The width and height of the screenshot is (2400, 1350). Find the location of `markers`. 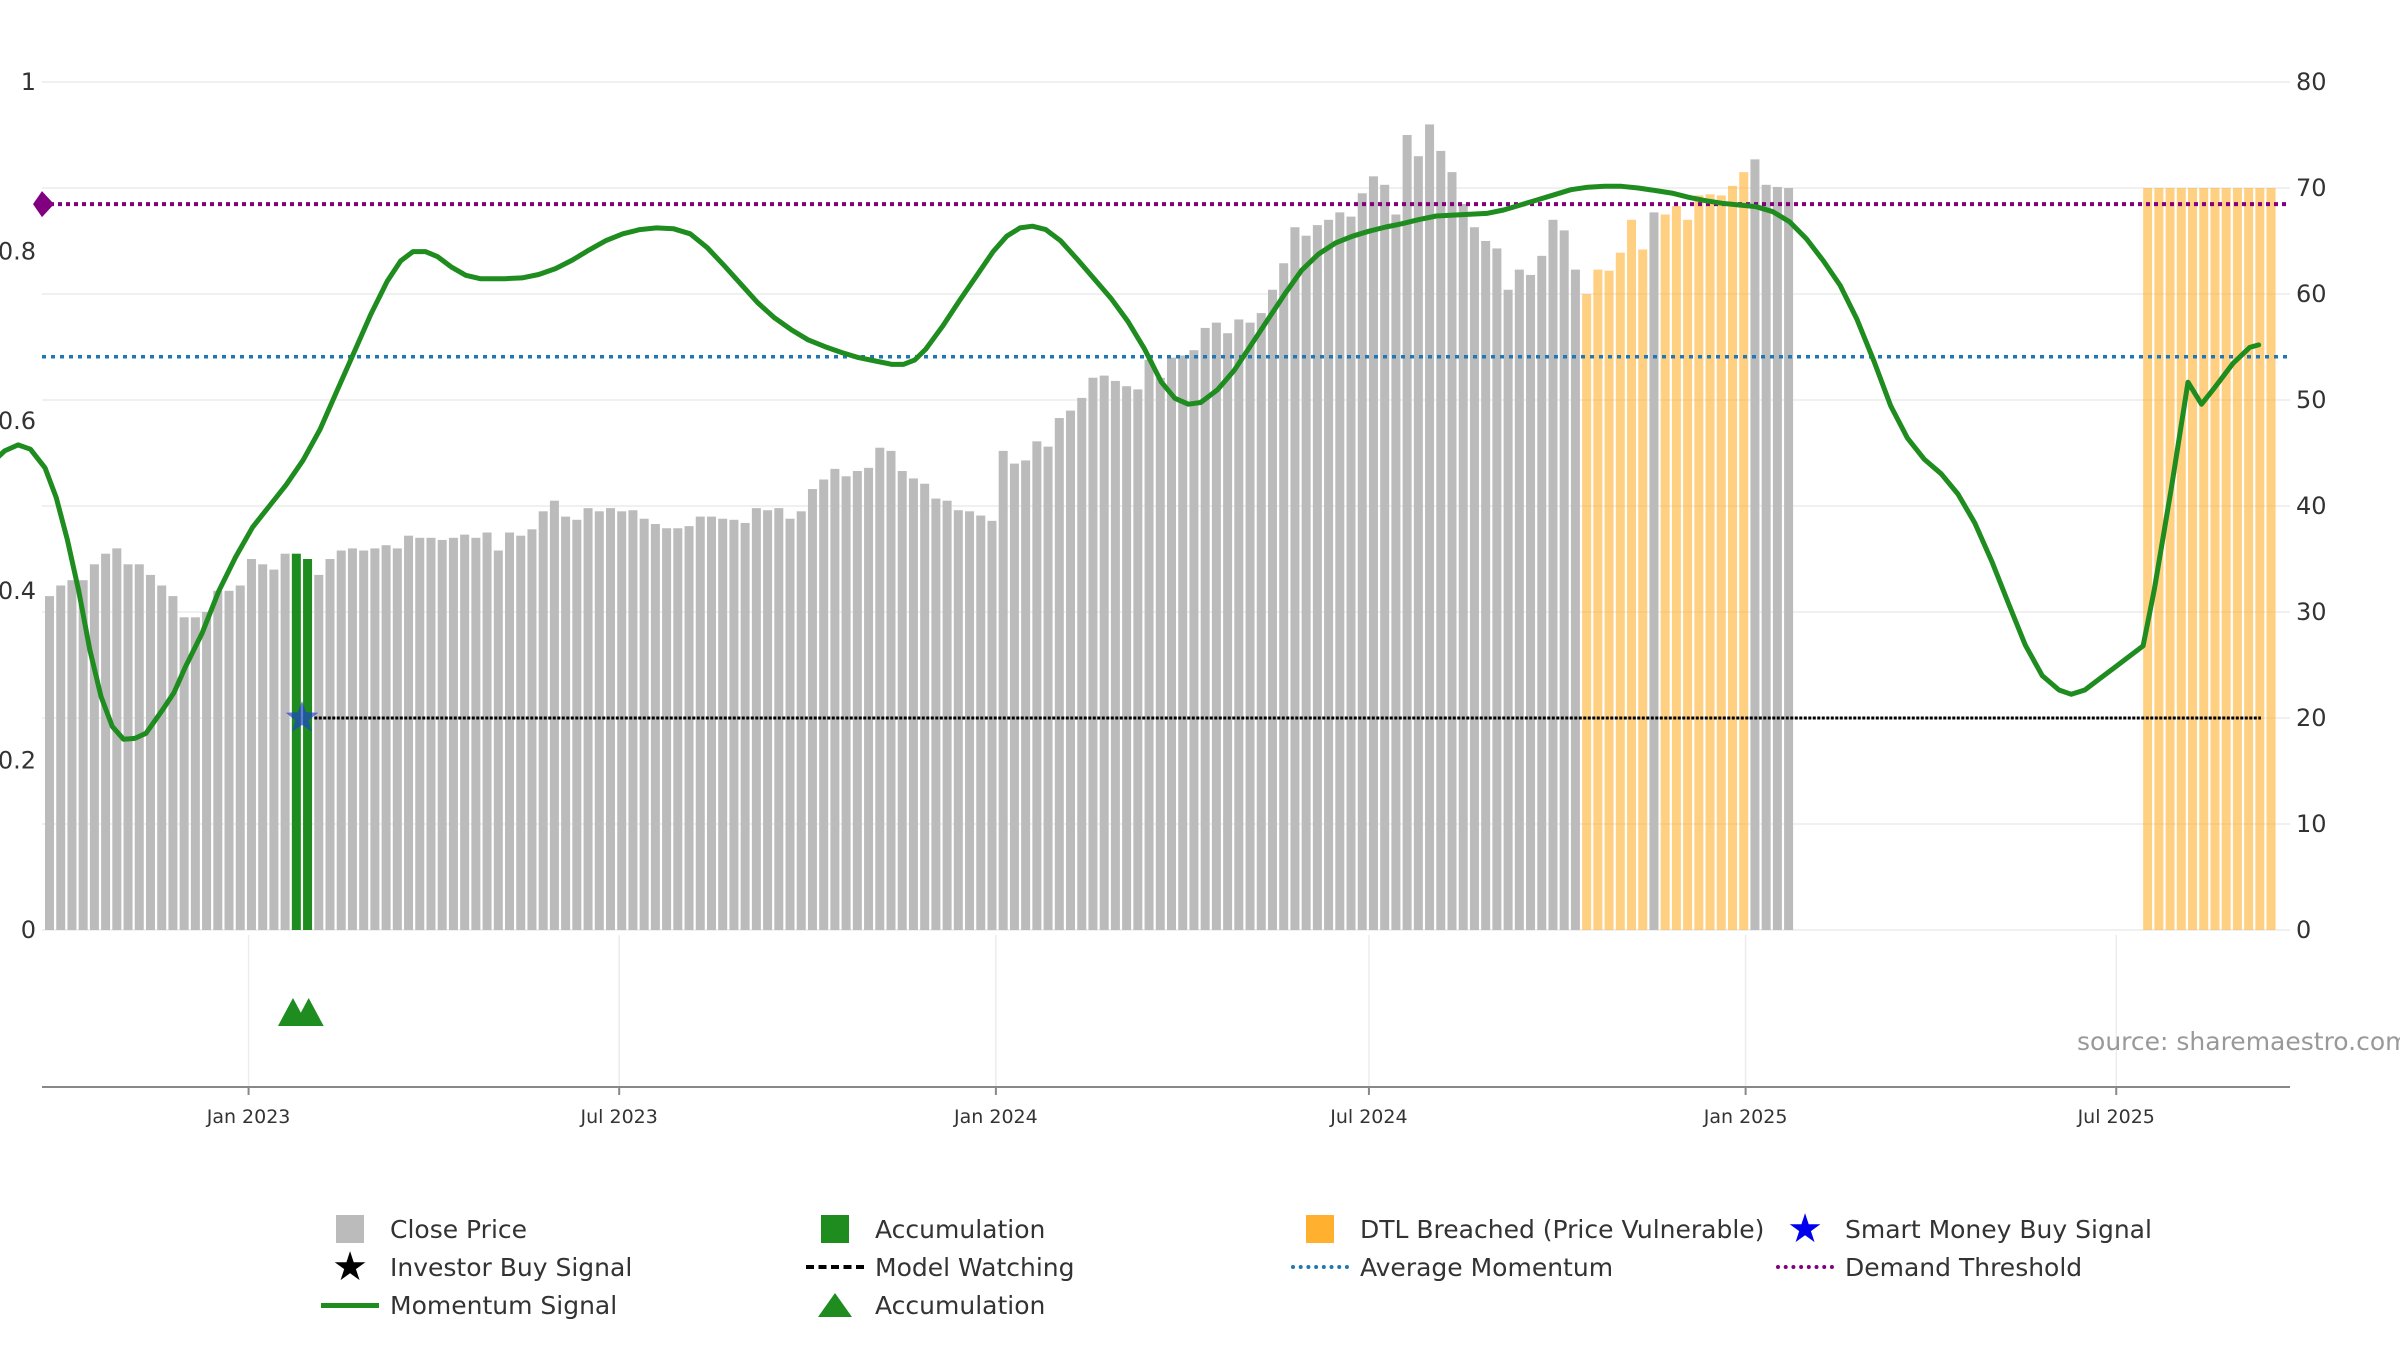

markers is located at coordinates (300, 863).